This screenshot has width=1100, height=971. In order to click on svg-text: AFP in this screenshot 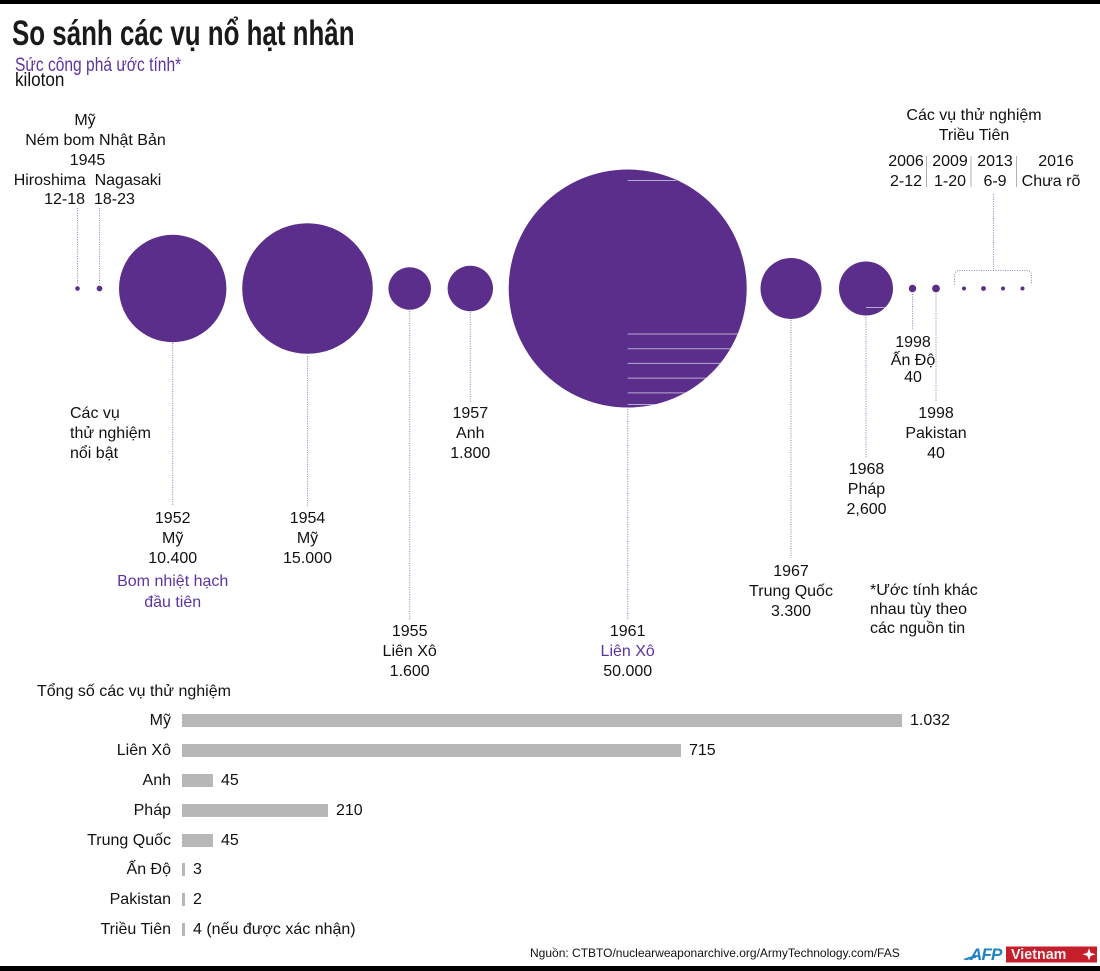, I will do `click(986, 954)`.